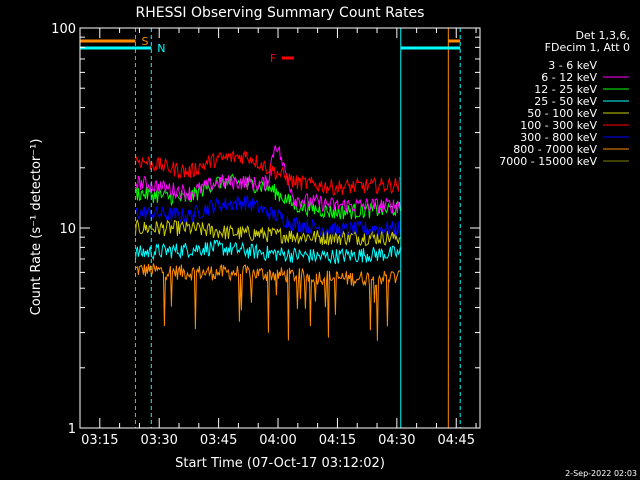 This screenshot has height=480, width=640. What do you see at coordinates (565, 89) in the screenshot?
I see `legend-label: 12 - 25 keV` at bounding box center [565, 89].